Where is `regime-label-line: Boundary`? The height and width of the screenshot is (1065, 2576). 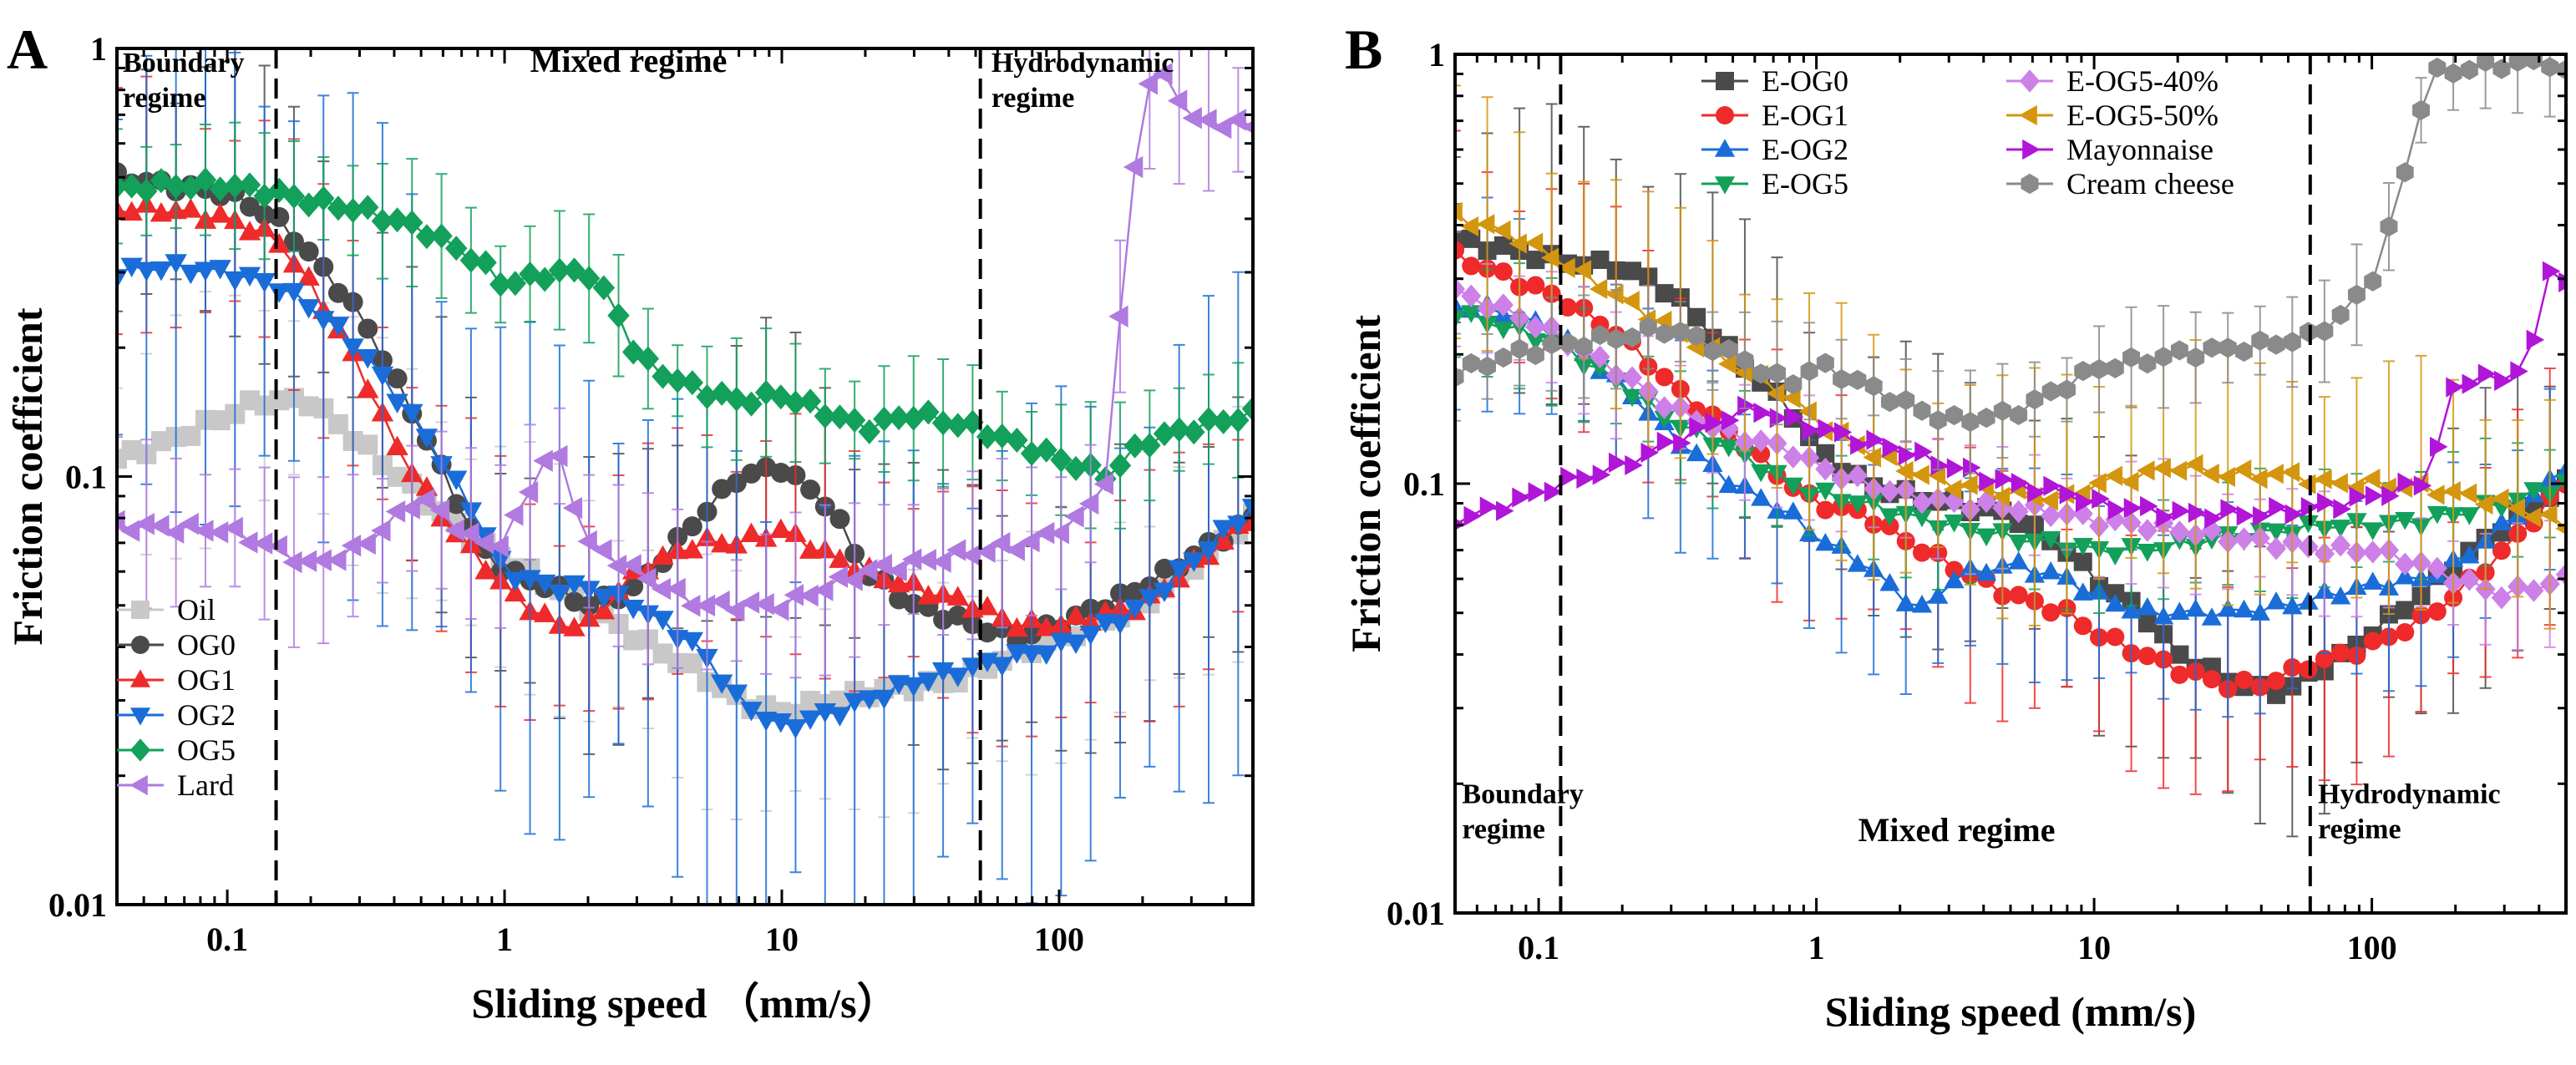
regime-label-line: Boundary is located at coordinates (1523, 794).